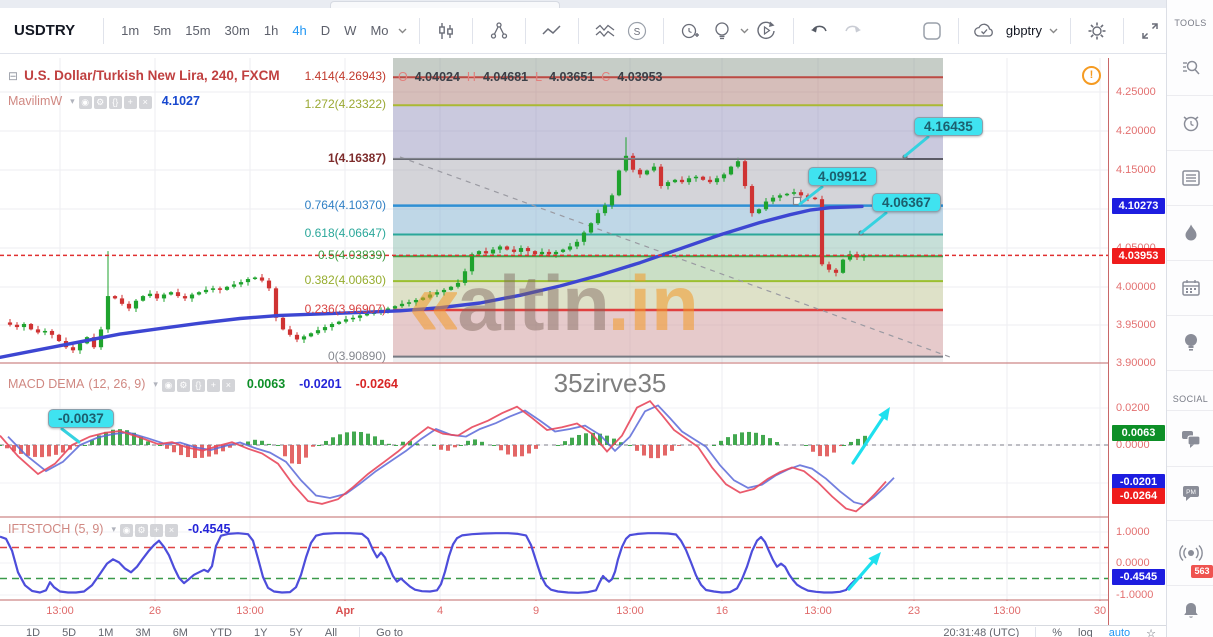 Image resolution: width=1213 pixels, height=637 pixels. I want to click on alerts-clock-icon, so click(1190, 123).